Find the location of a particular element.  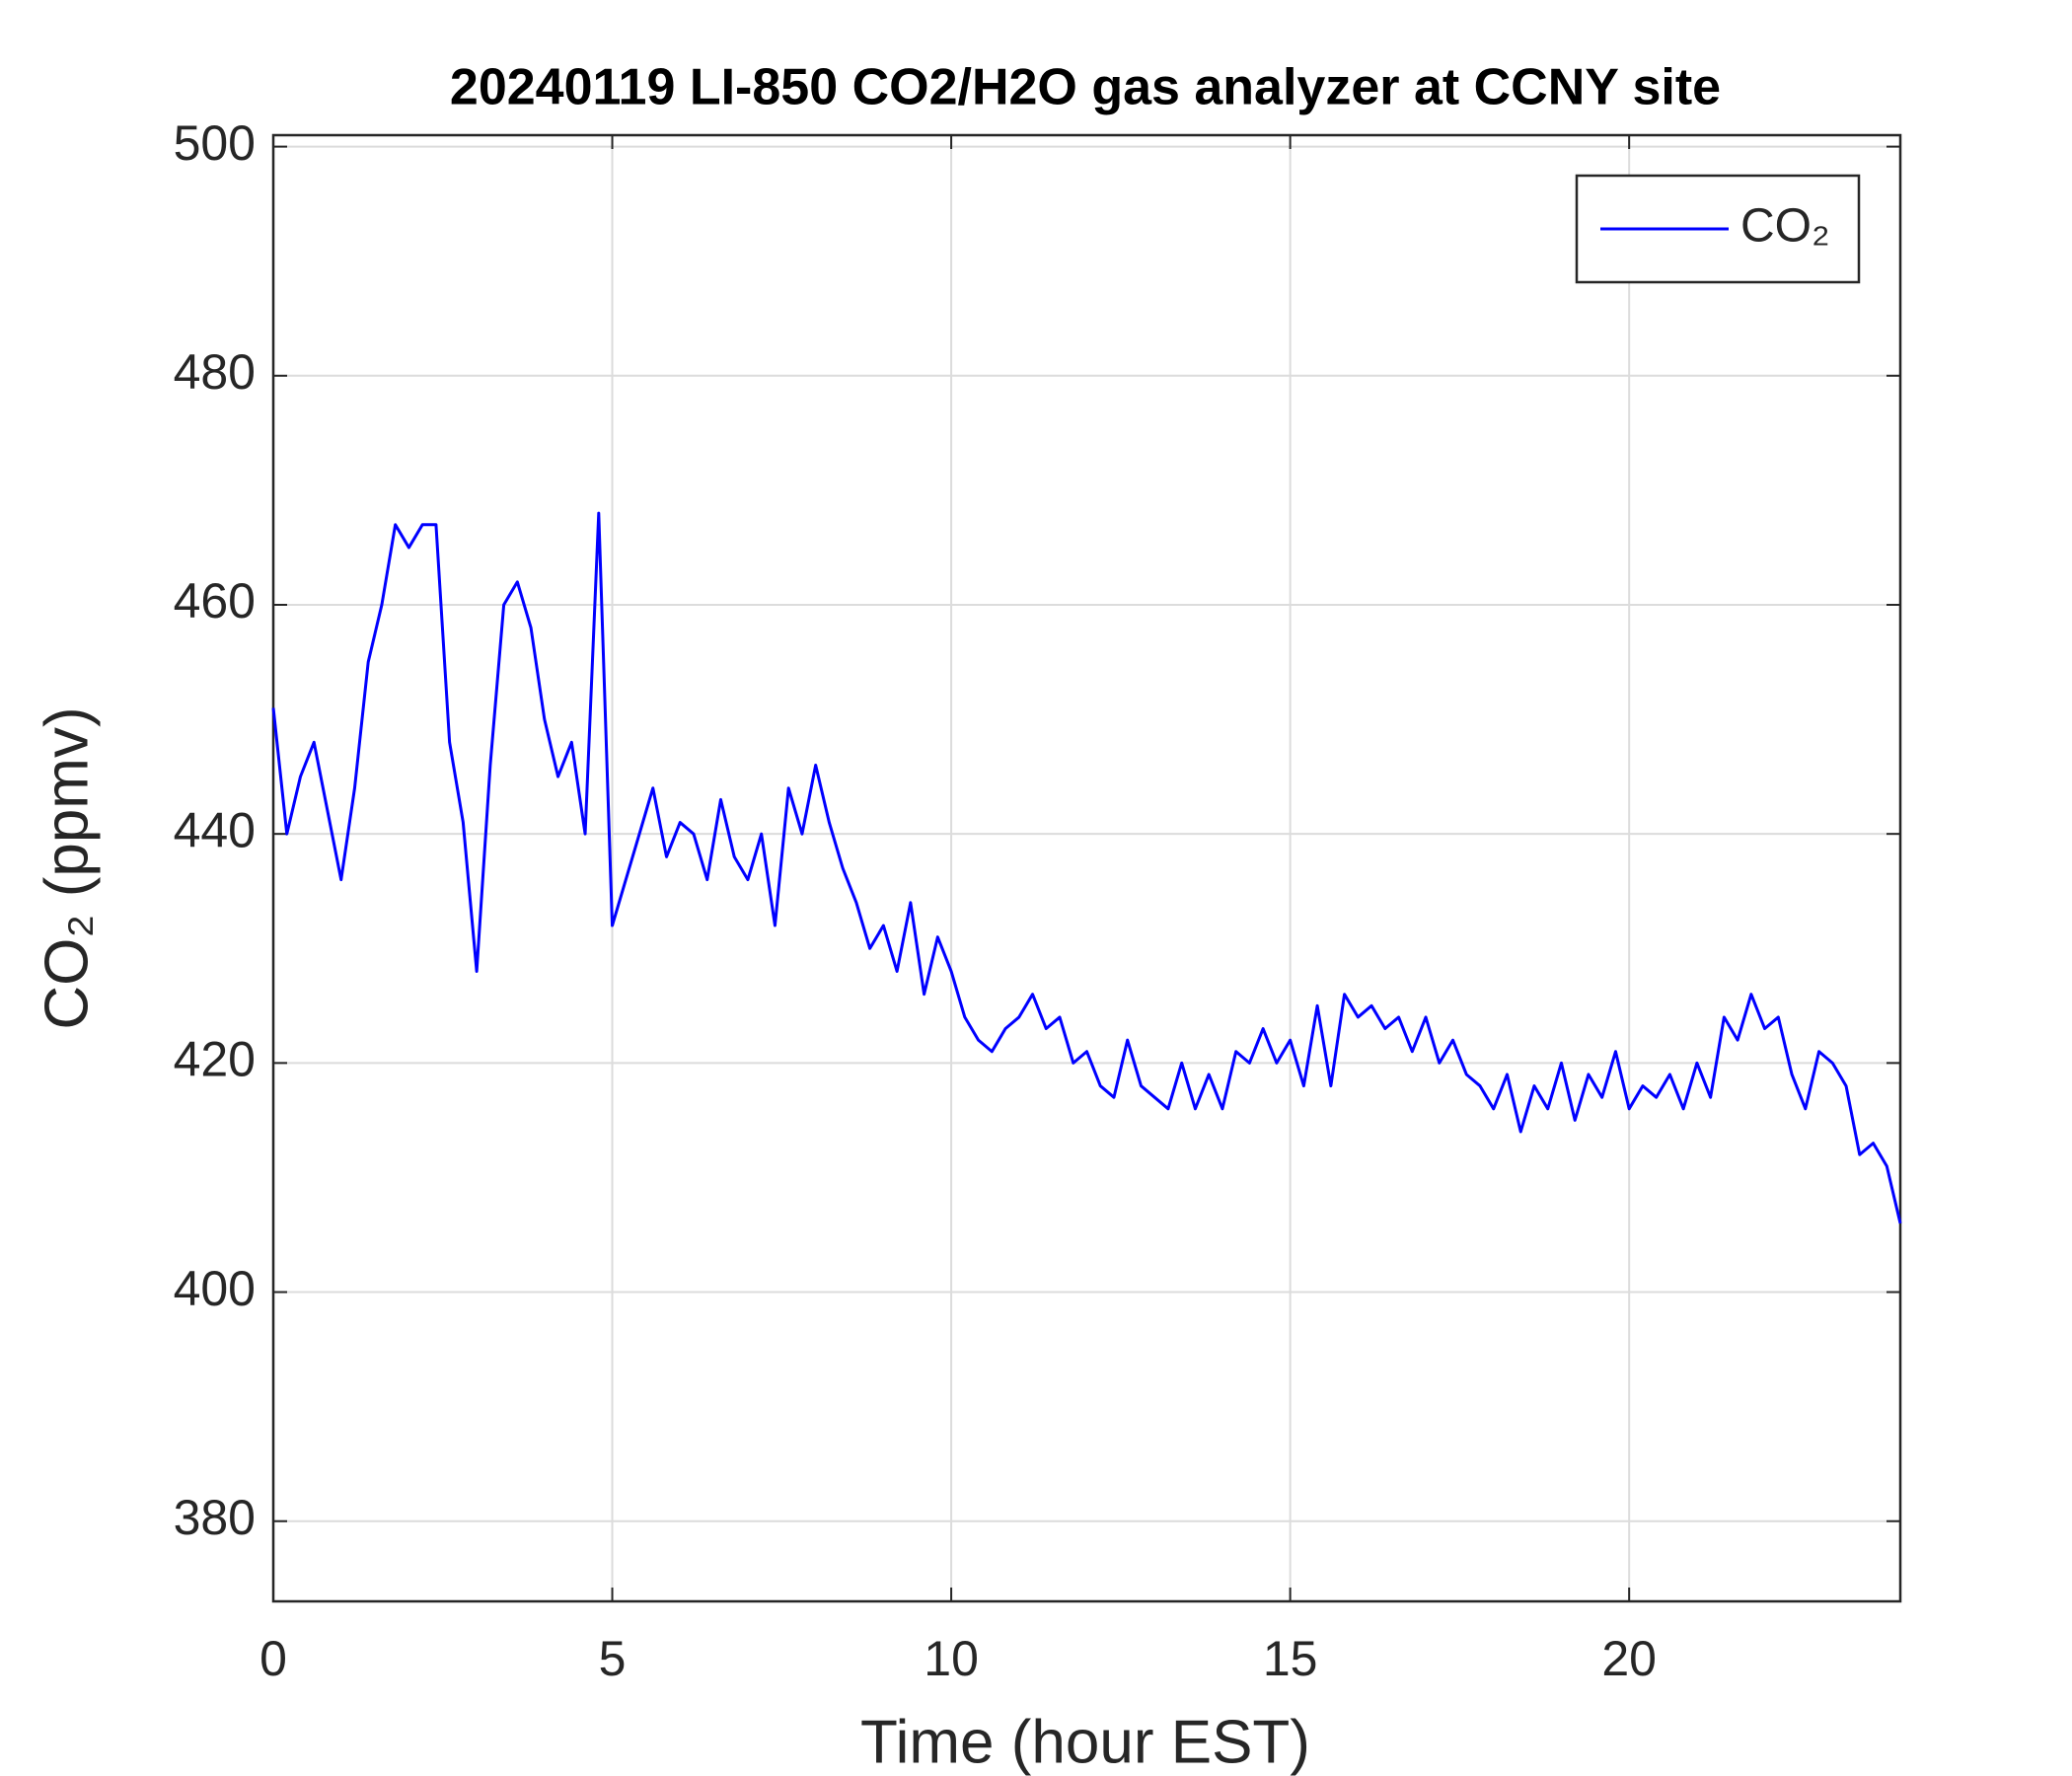

y-tick-label: 480 is located at coordinates (215, 372).